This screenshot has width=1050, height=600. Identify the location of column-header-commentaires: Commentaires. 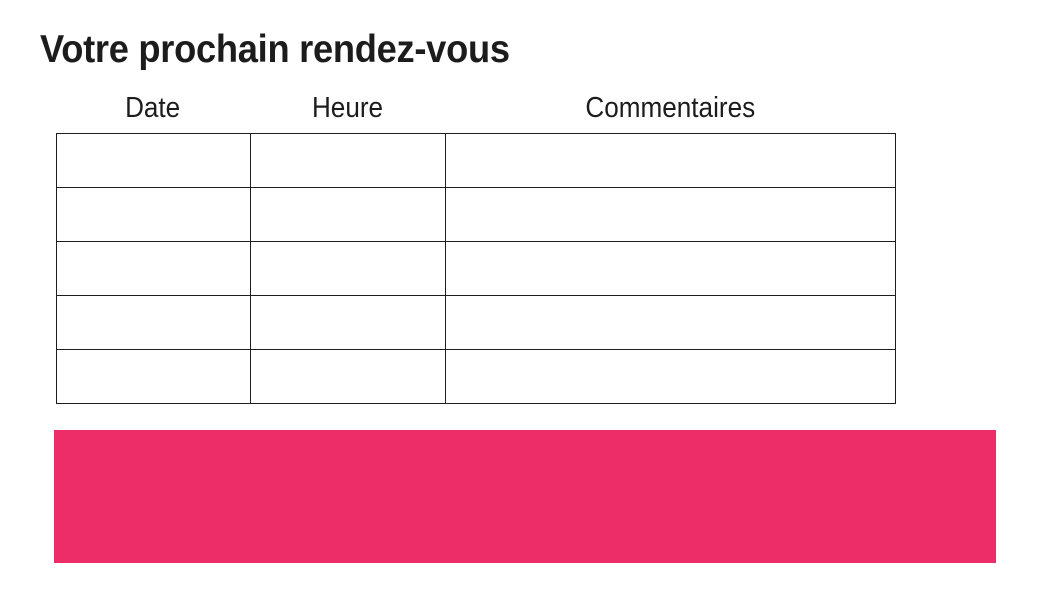
(670, 108).